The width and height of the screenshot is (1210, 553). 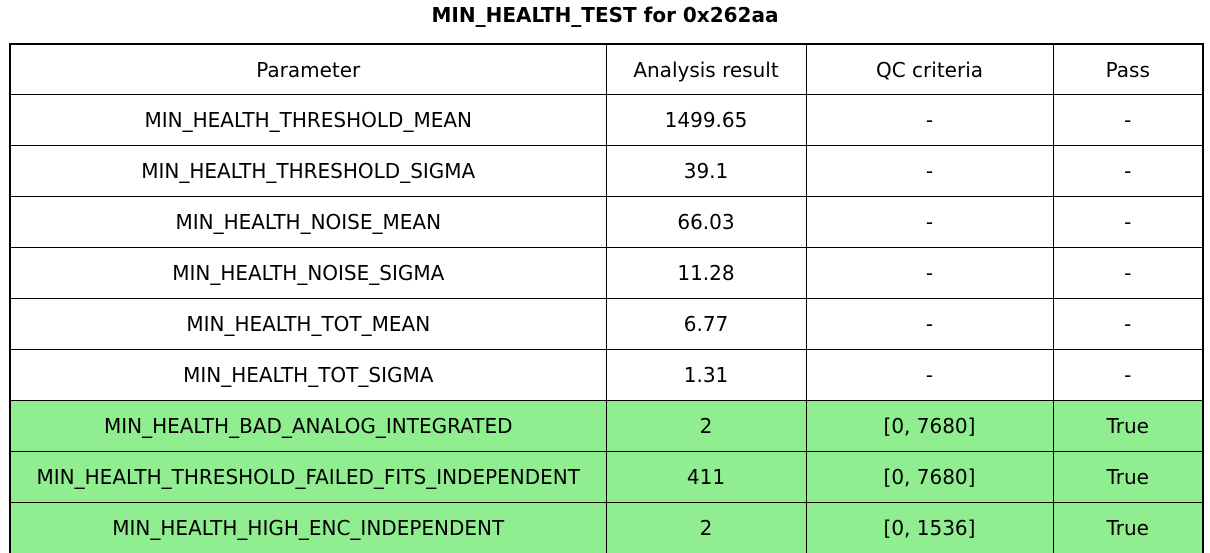 I want to click on cell-result: 1.31, so click(x=706, y=375).